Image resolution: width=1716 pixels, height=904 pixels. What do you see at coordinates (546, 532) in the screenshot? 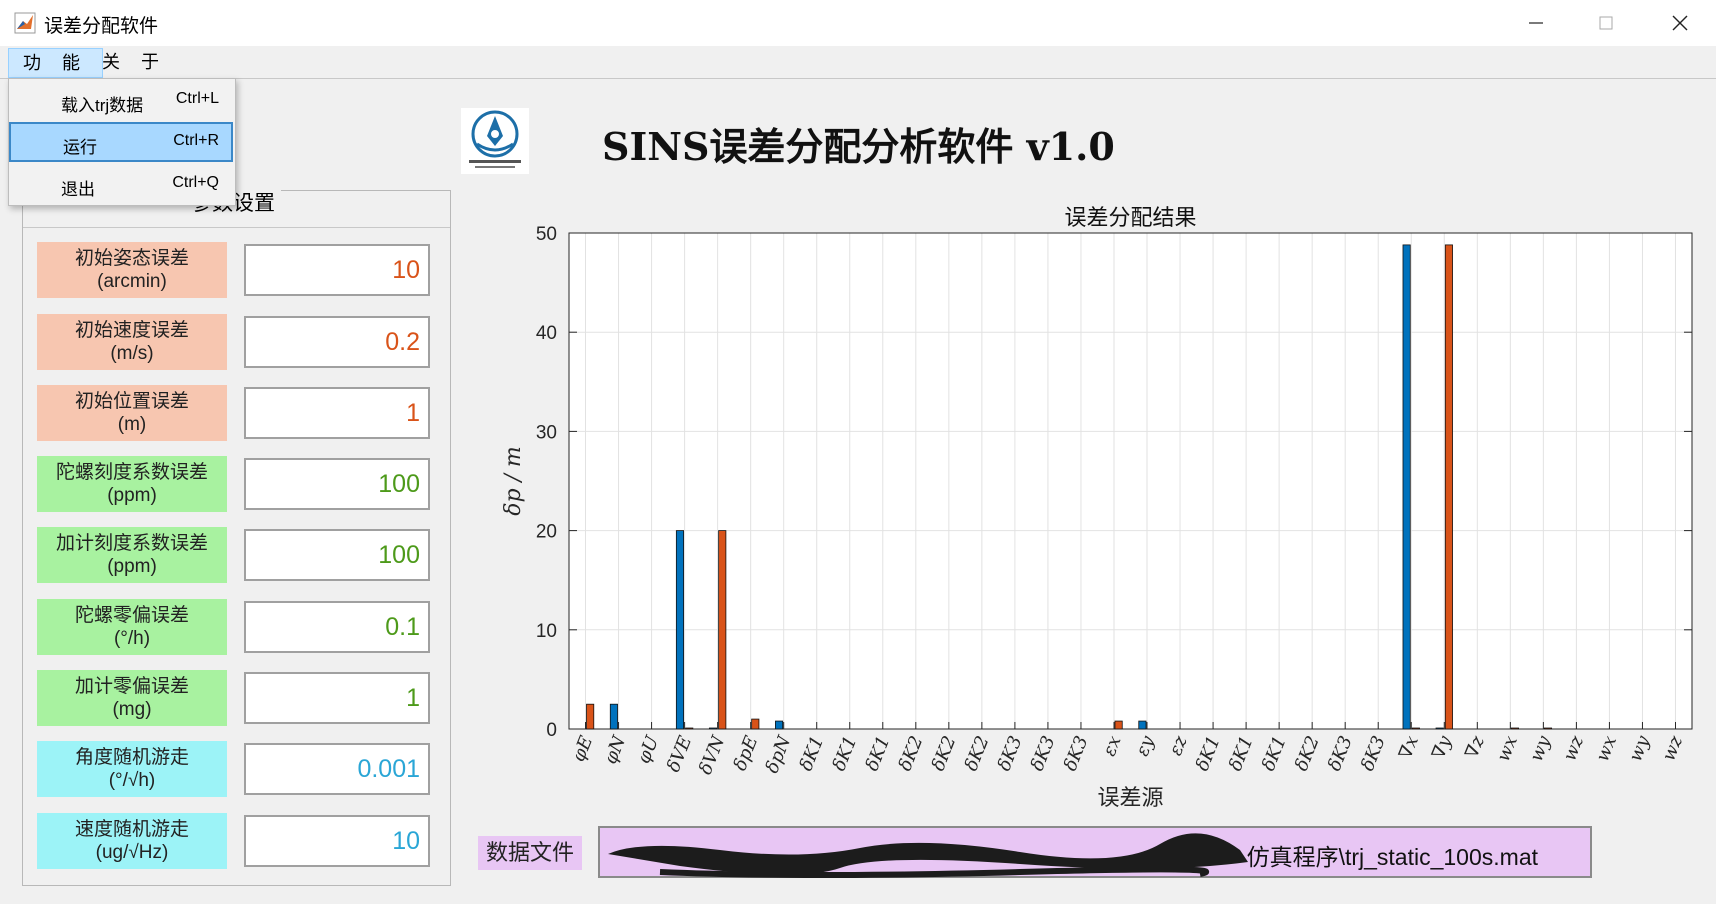
I see `y-tick-label: 20` at bounding box center [546, 532].